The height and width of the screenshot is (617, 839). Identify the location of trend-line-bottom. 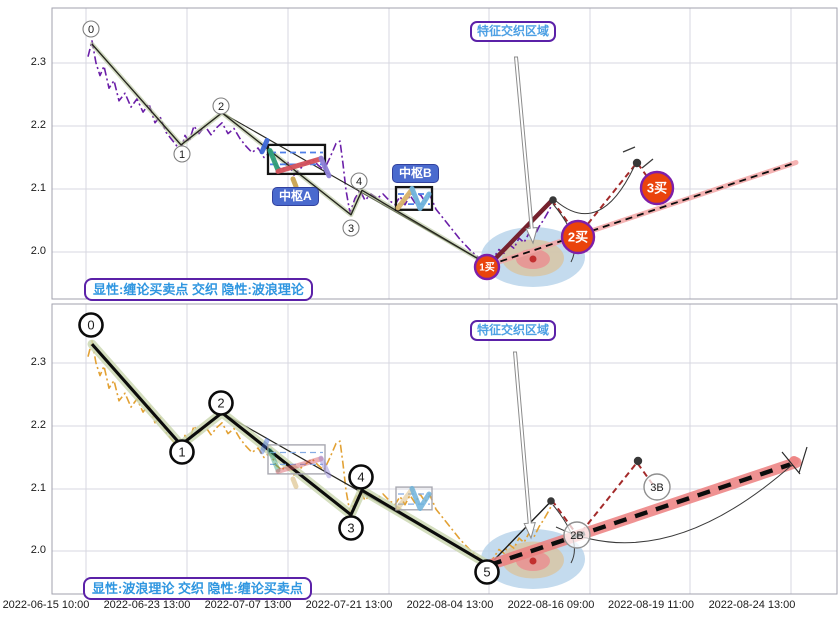
(642, 514).